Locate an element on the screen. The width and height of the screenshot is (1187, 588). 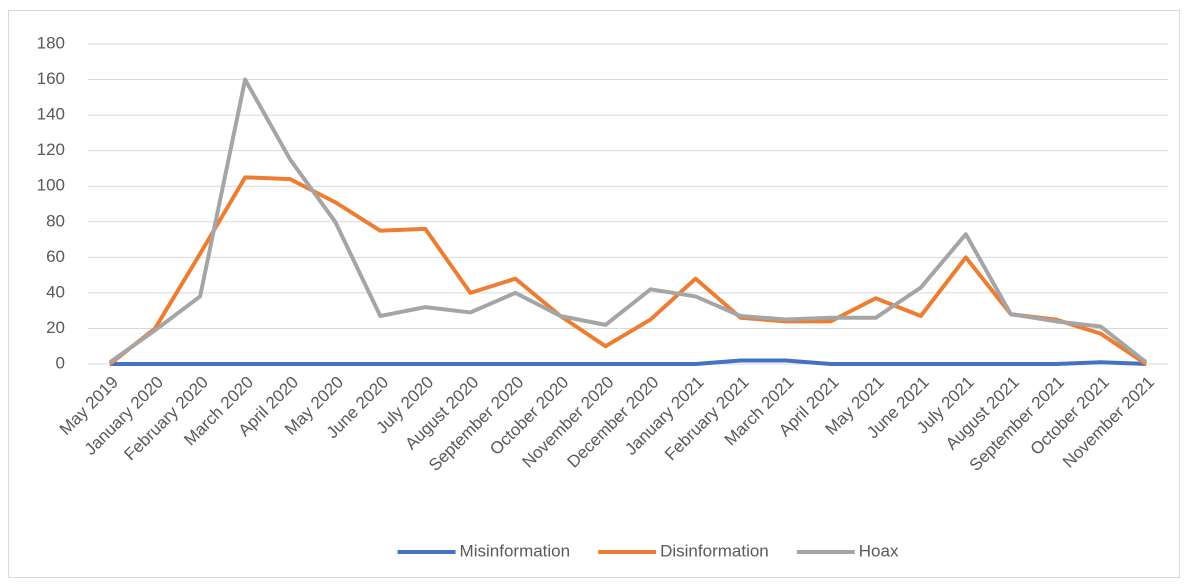
y-tick-label: 80 is located at coordinates (55, 220).